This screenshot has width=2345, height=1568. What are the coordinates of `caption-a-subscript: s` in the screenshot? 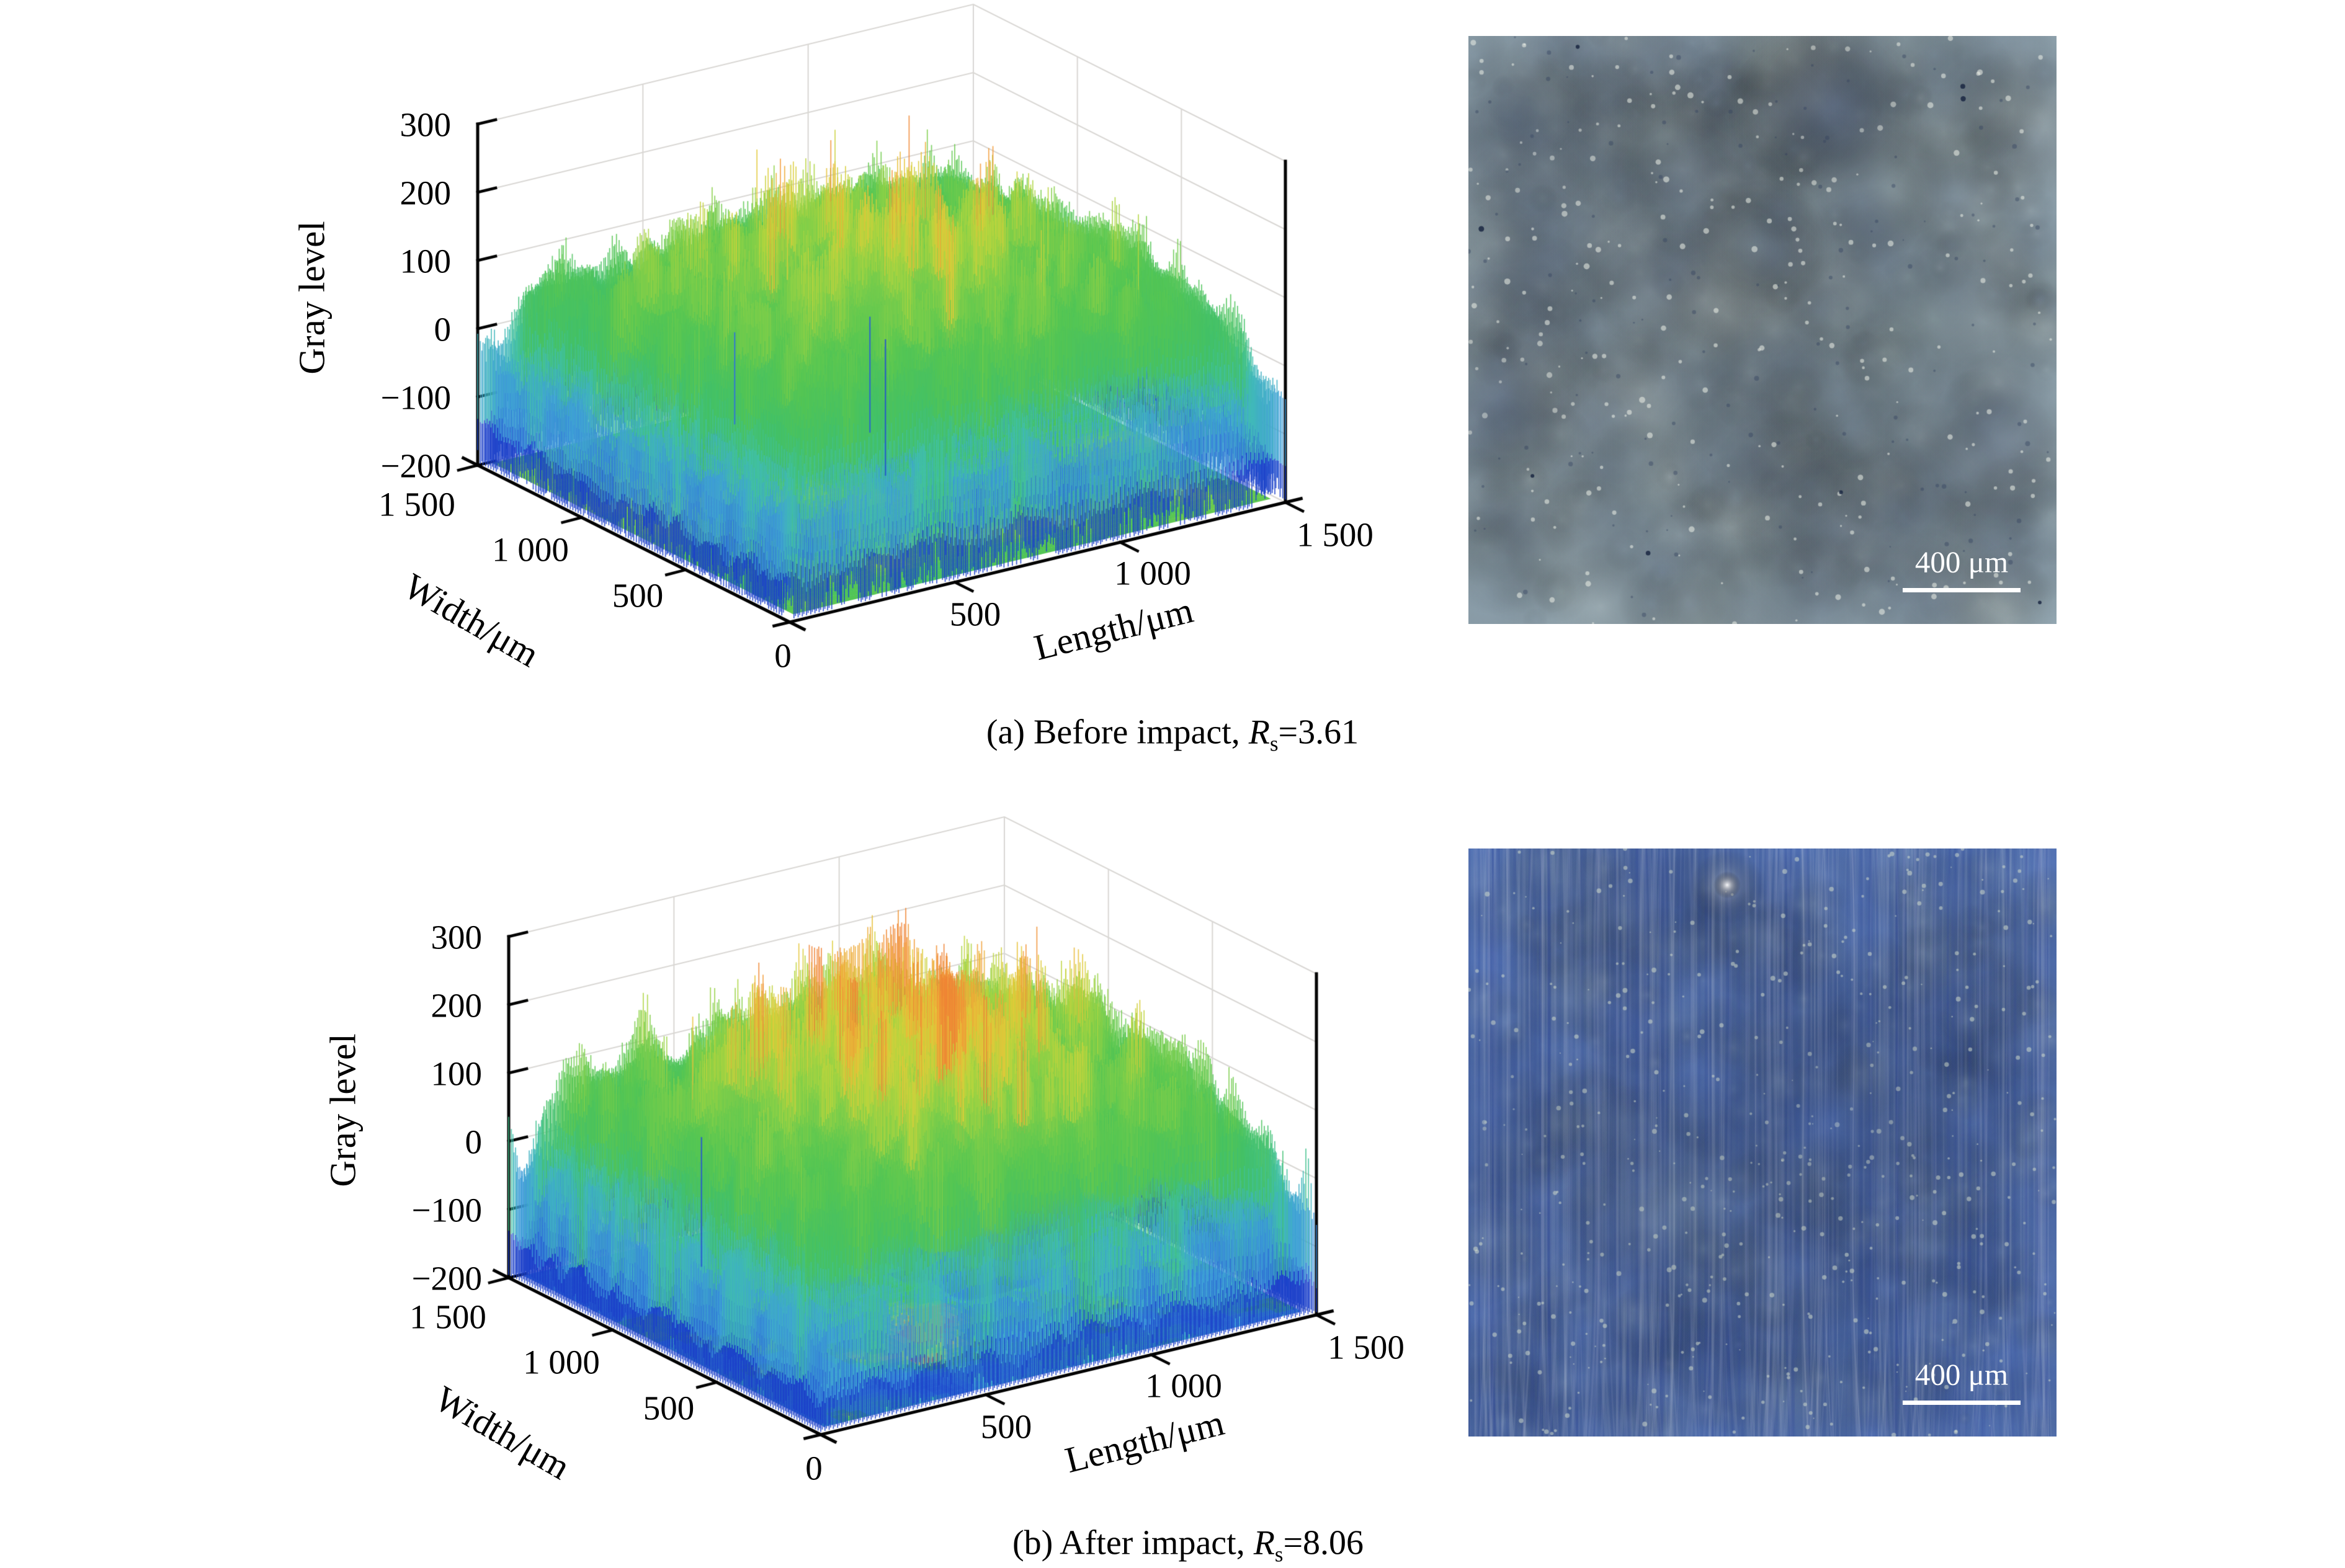 It's located at (1274, 743).